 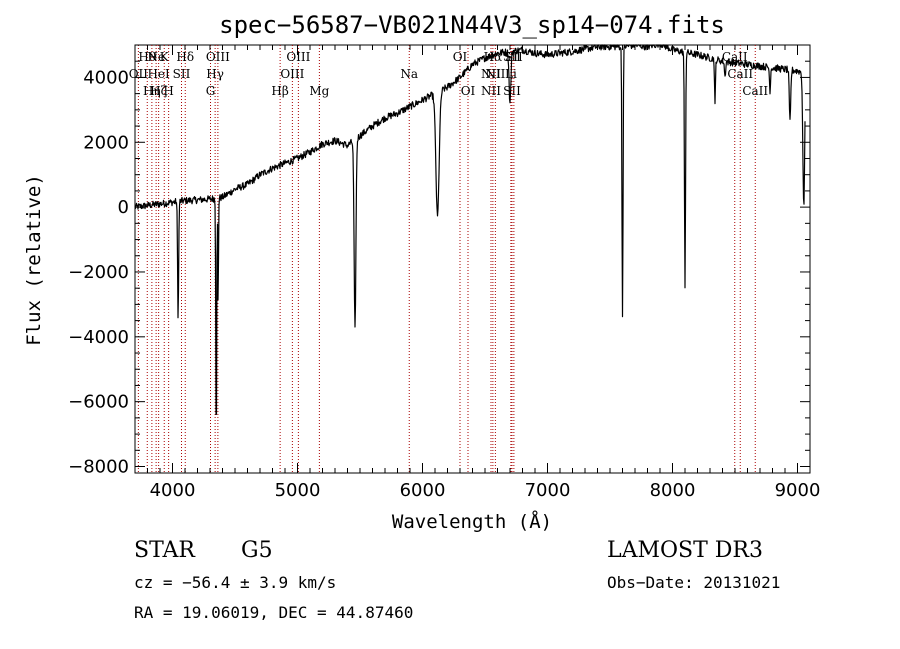 What do you see at coordinates (34, 260) in the screenshot?
I see `y-axis-label: Flux (relative)` at bounding box center [34, 260].